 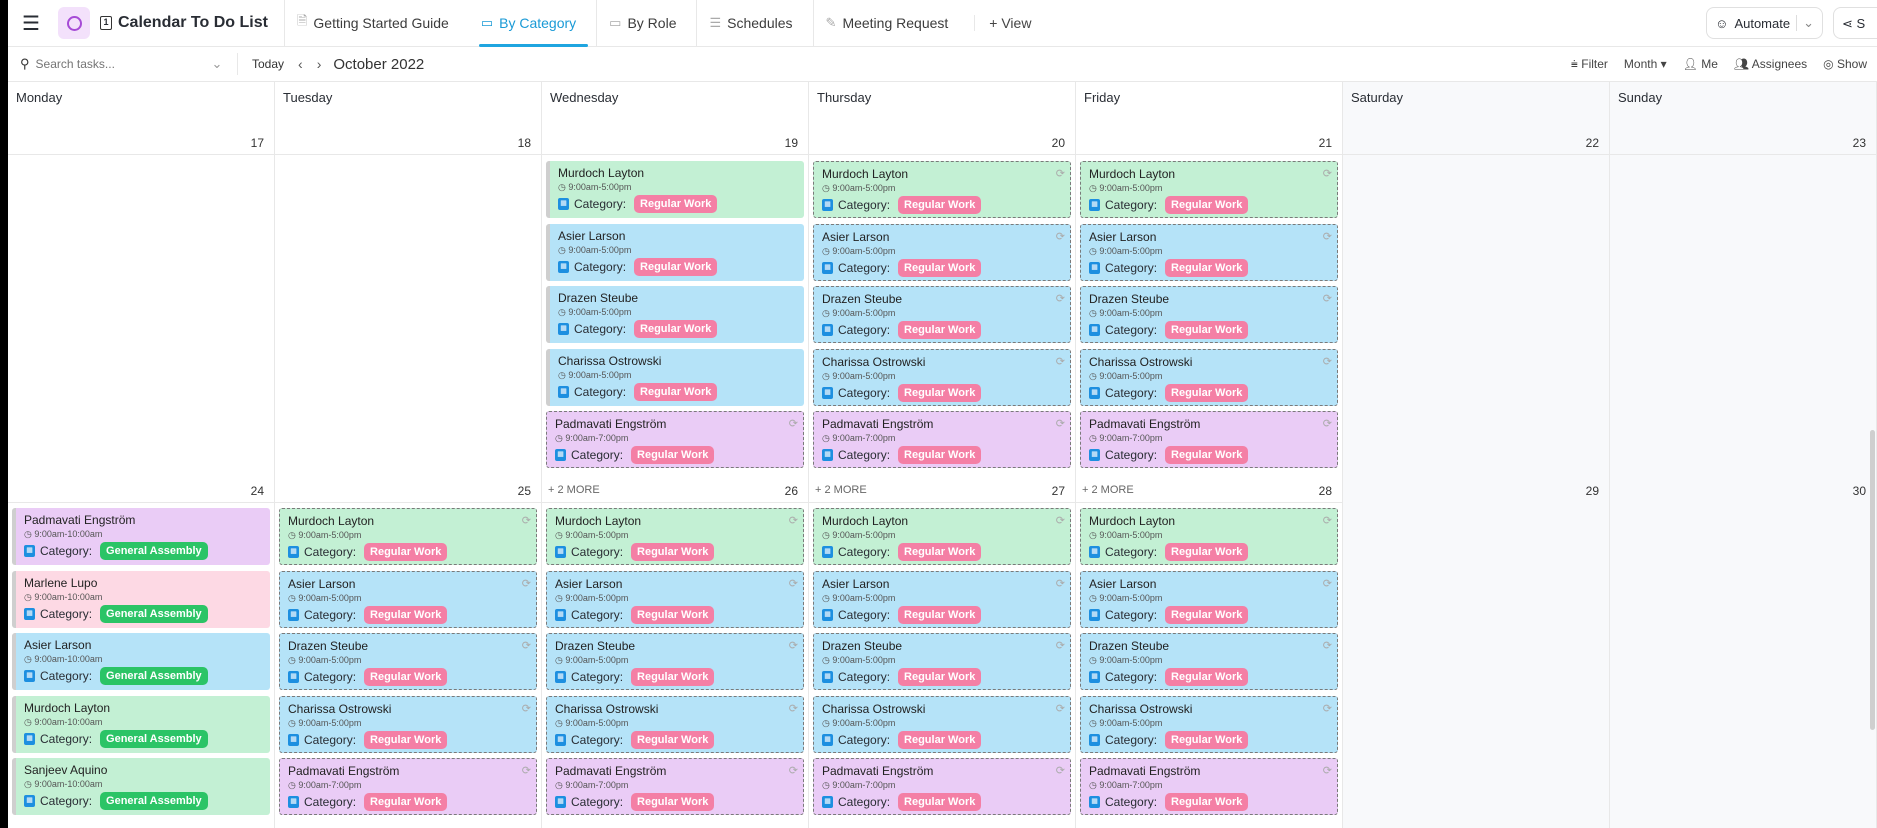 I want to click on prev-month-button: ‹, so click(x=300, y=64).